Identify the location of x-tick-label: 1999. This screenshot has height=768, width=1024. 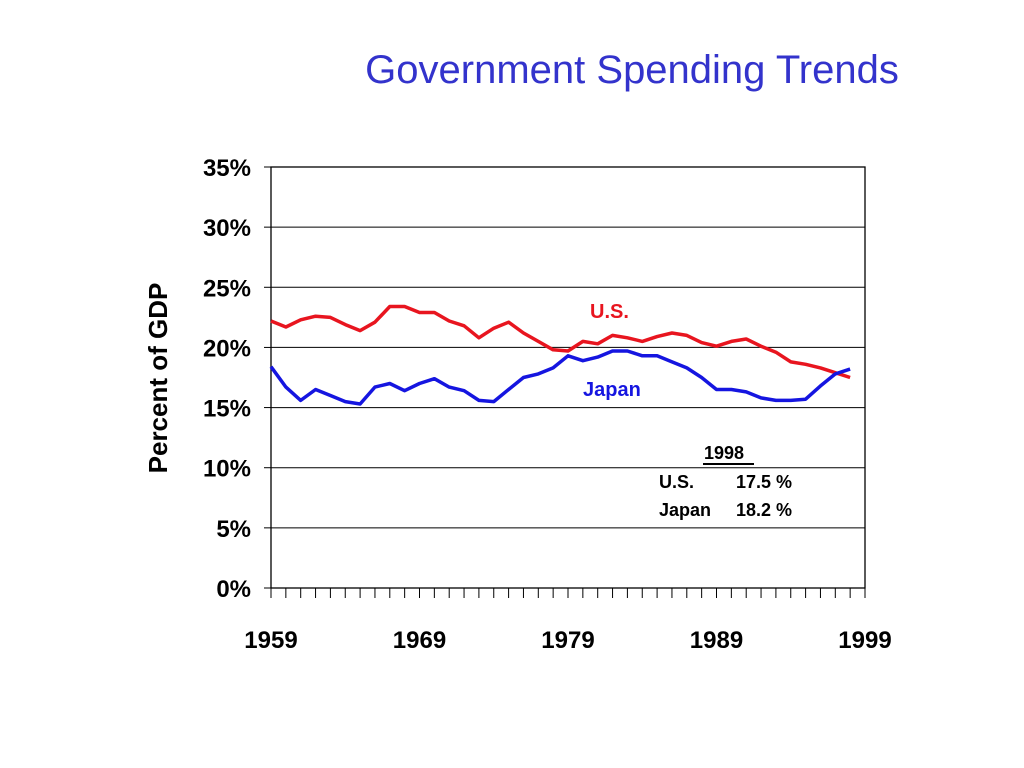
(864, 640).